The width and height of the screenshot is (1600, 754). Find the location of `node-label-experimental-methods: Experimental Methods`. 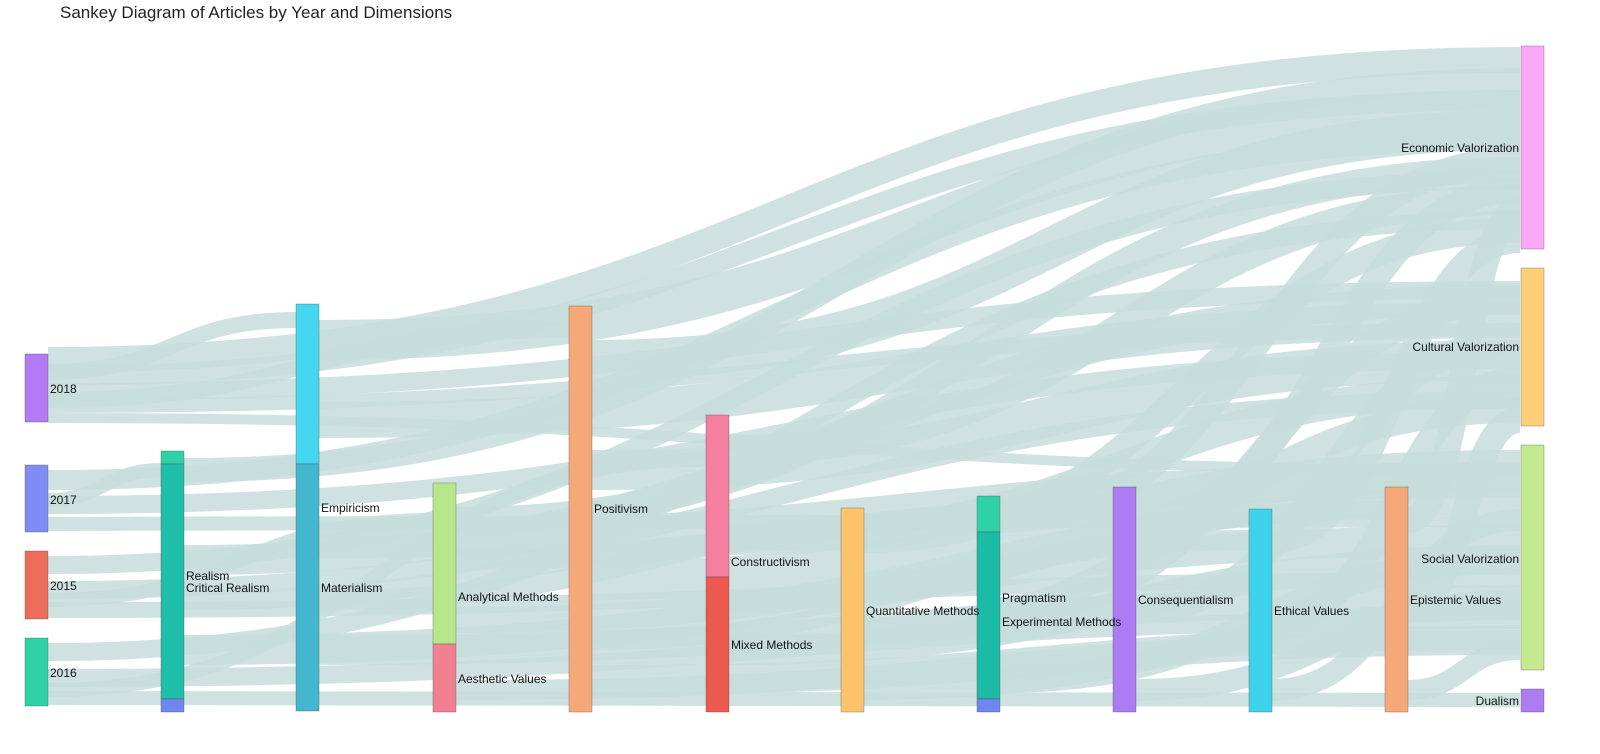

node-label-experimental-methods: Experimental Methods is located at coordinates (1061, 622).